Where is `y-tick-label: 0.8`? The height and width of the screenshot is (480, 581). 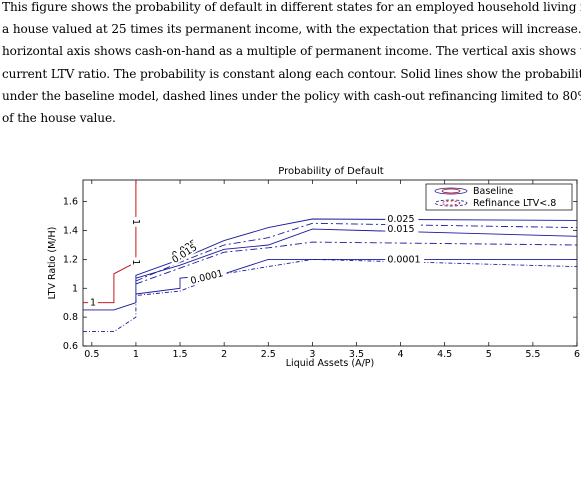
y-tick-label: 0.8 is located at coordinates (70, 317).